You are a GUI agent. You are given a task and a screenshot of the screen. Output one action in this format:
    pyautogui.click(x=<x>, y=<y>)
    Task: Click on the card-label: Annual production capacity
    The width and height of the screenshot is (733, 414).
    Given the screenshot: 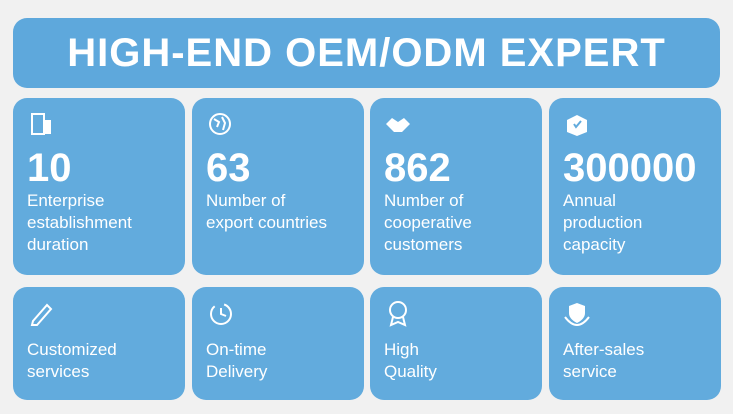 What is the action you would take?
    pyautogui.click(x=635, y=223)
    